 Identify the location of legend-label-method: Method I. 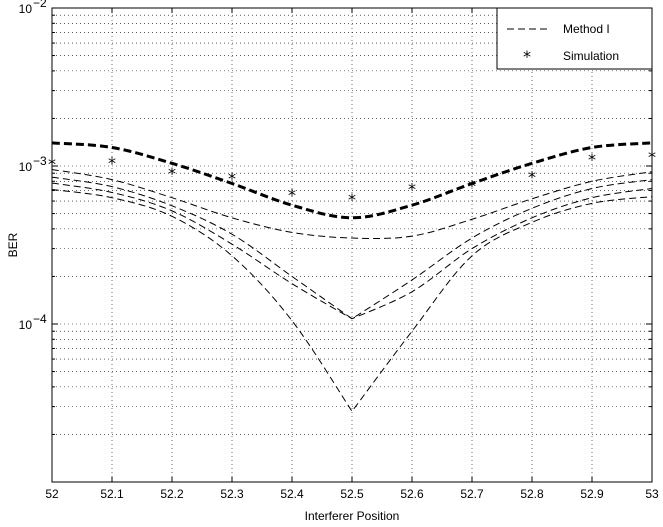
(586, 29).